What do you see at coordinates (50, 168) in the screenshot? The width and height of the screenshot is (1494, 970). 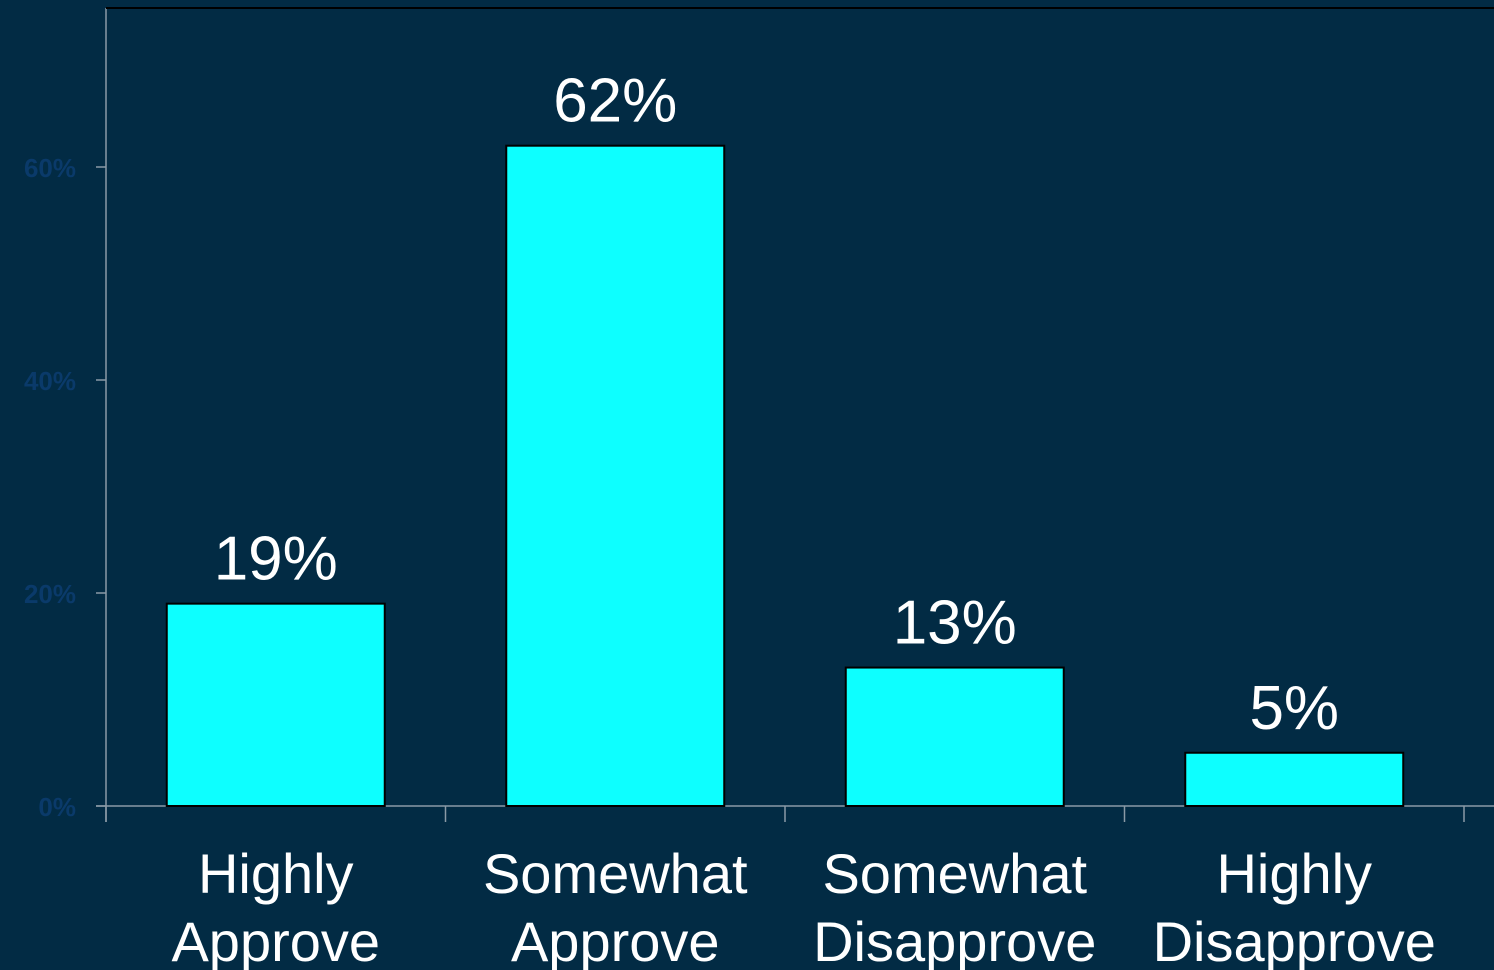 I see `y-tick-label: 60%` at bounding box center [50, 168].